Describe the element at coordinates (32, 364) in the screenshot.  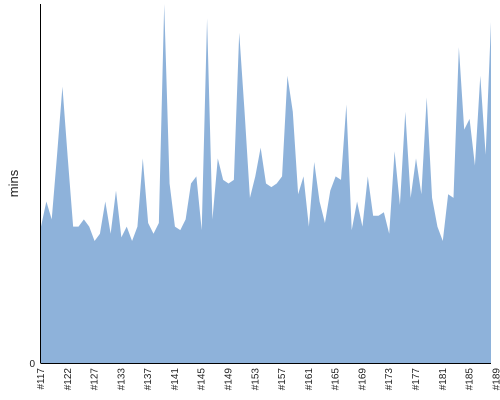
I see `y-tick-label: 0` at that location.